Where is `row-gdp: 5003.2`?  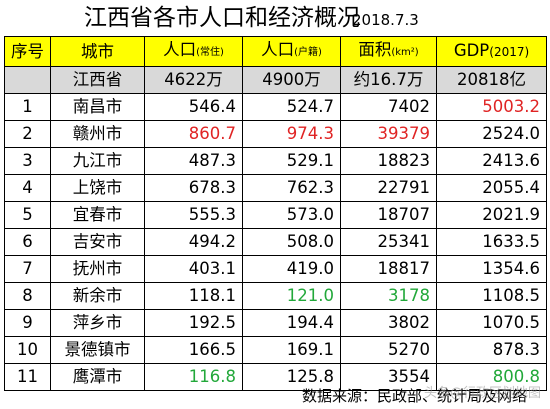 row-gdp: 5003.2 is located at coordinates (491, 107).